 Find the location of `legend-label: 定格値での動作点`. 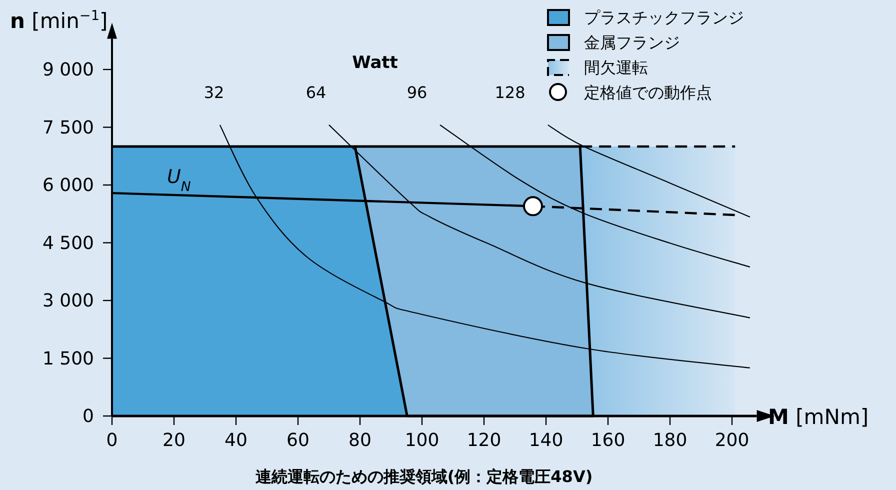

legend-label: 定格値での動作点 is located at coordinates (648, 92).